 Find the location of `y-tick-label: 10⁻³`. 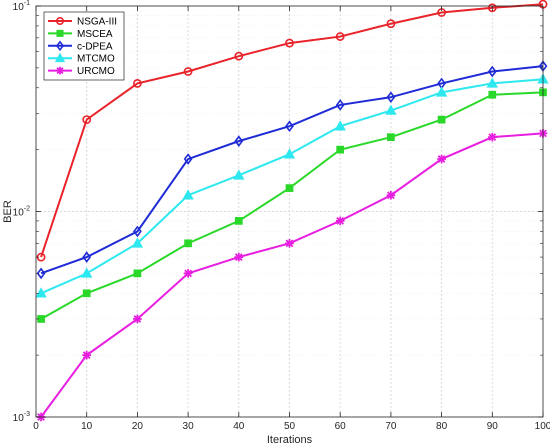

y-tick-label: 10⁻³ is located at coordinates (21, 417).